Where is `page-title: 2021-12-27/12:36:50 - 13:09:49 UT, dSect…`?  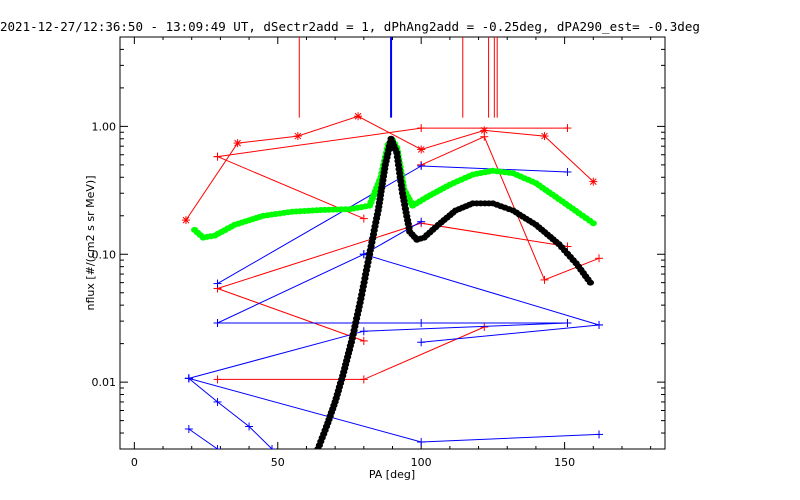
page-title: 2021-12-27/12:36:50 - 13:09:49 UT, dSect… is located at coordinates (350, 26).